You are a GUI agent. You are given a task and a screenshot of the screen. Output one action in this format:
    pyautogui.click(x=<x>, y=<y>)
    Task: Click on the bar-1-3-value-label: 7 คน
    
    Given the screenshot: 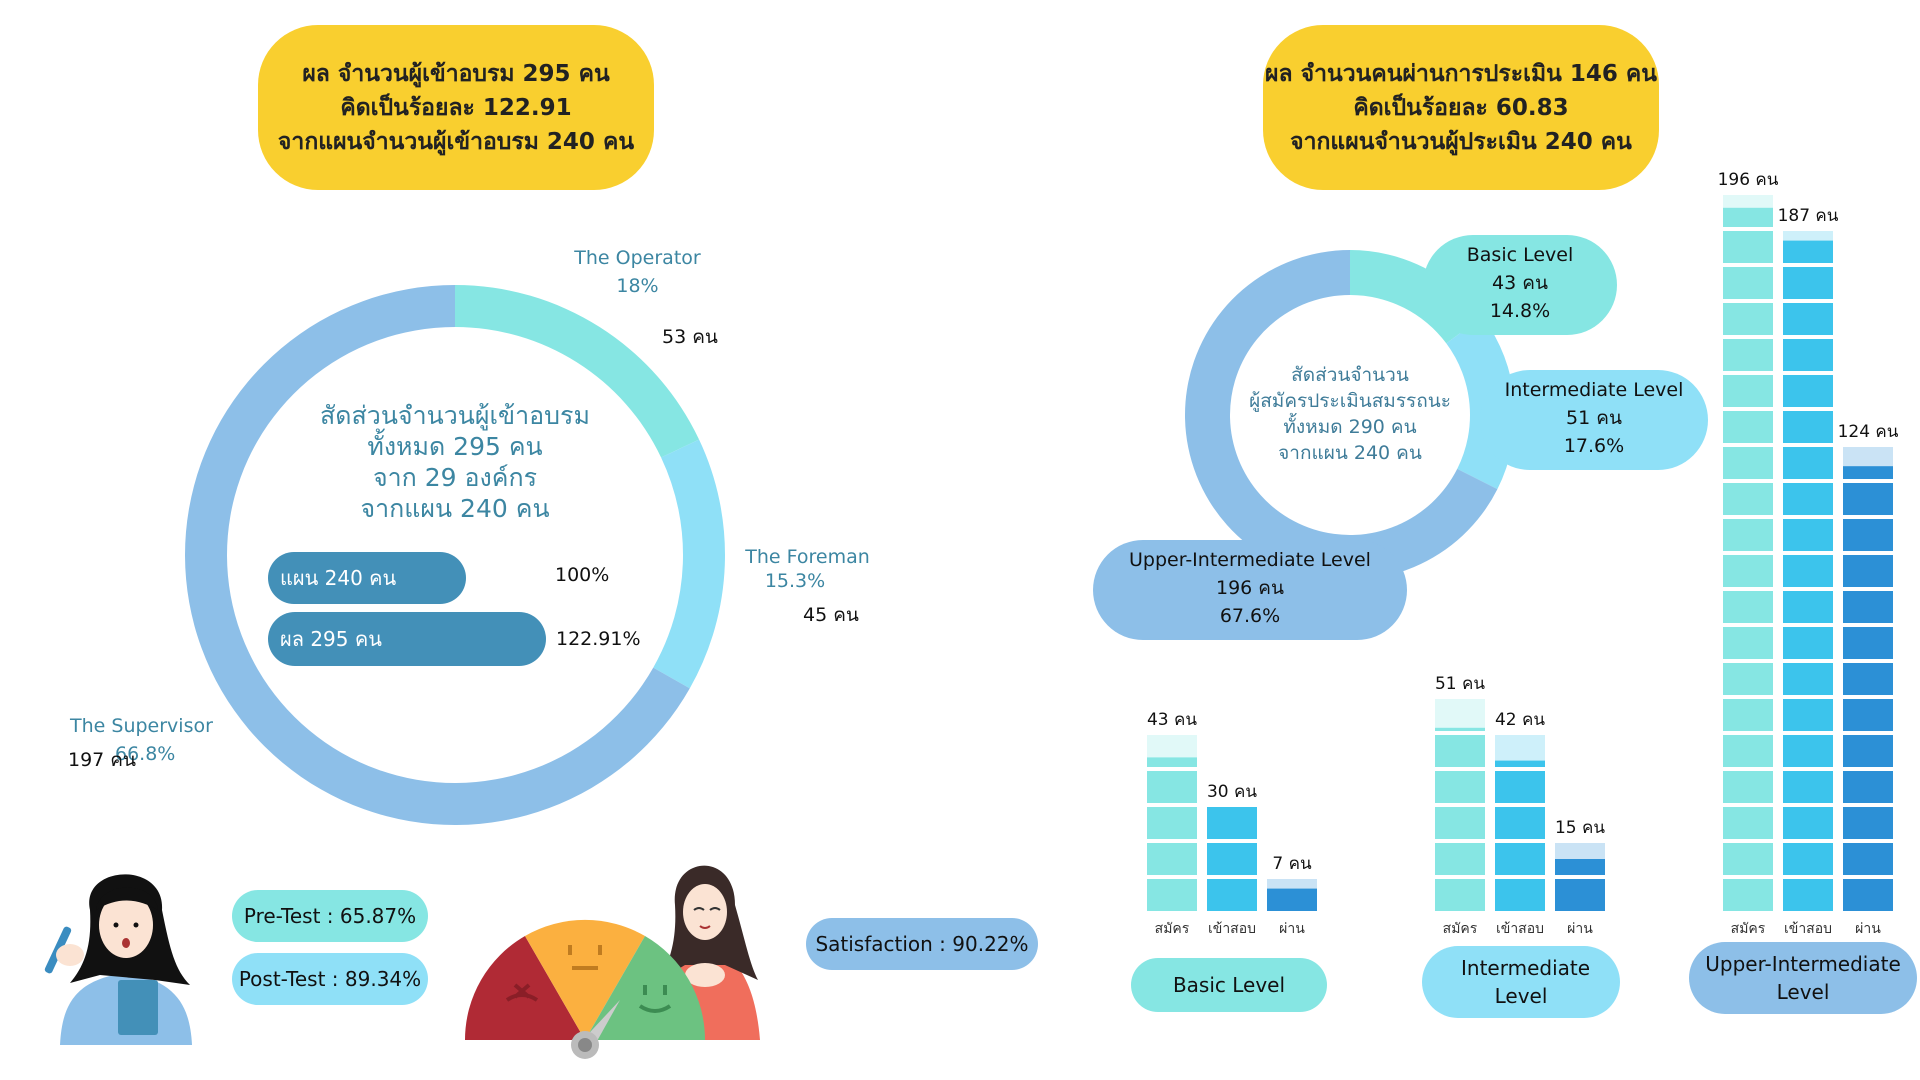 What is the action you would take?
    pyautogui.click(x=1292, y=864)
    